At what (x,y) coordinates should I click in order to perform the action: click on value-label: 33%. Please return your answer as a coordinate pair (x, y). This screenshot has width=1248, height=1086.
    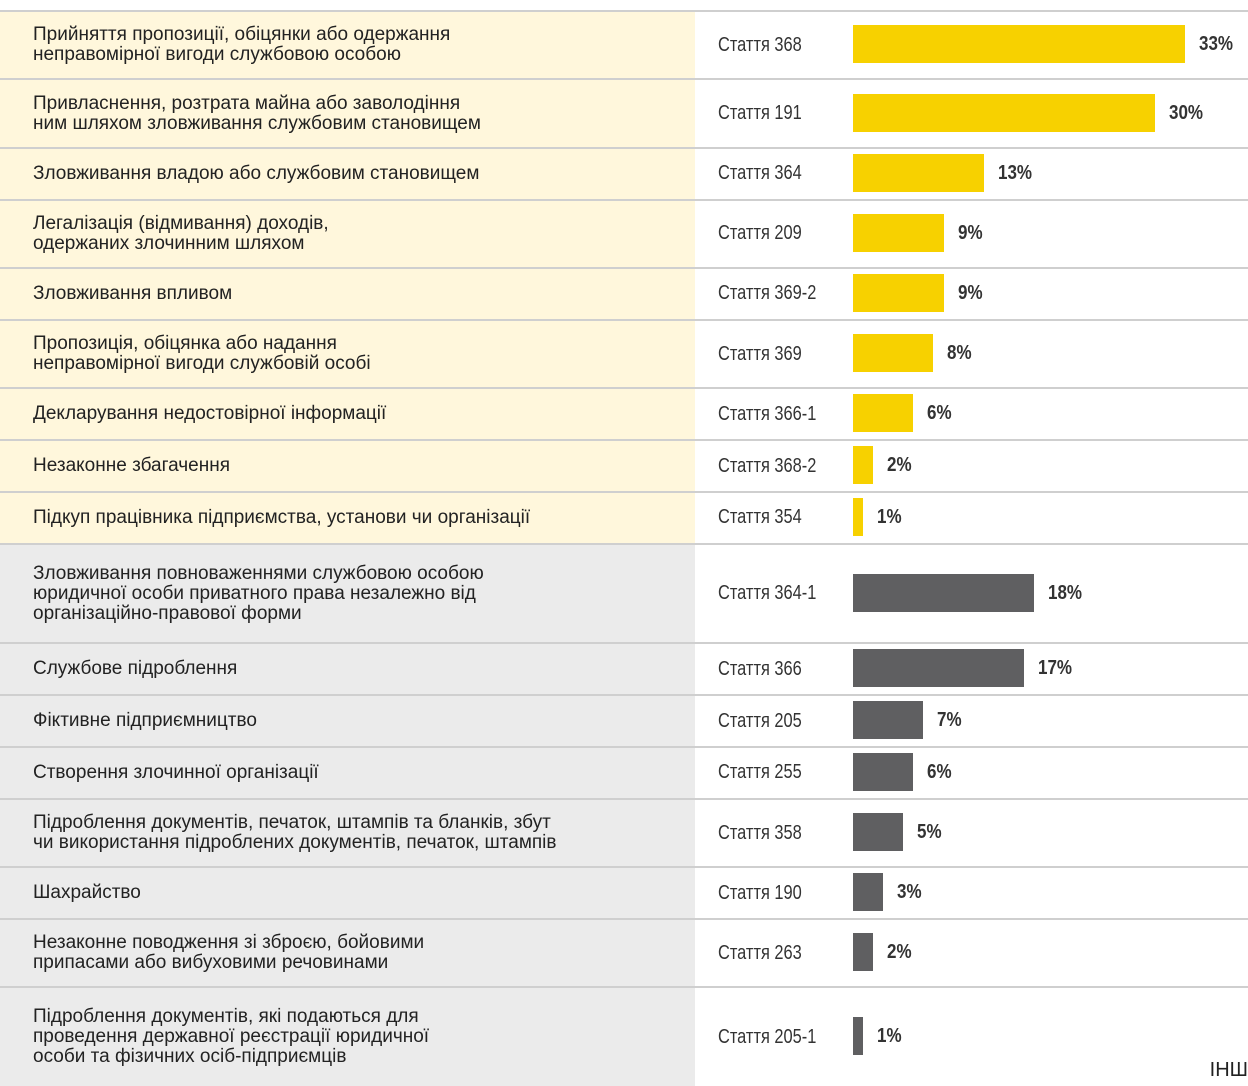
    Looking at the image, I should click on (1216, 44).